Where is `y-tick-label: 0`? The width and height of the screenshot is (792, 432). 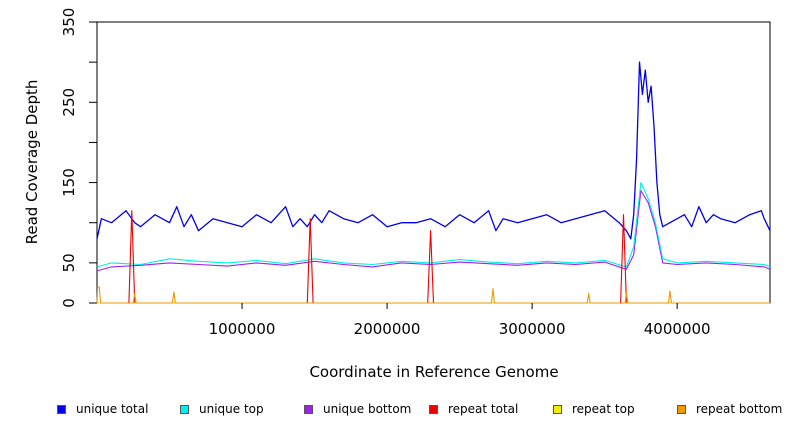
y-tick-label: 0 is located at coordinates (69, 303).